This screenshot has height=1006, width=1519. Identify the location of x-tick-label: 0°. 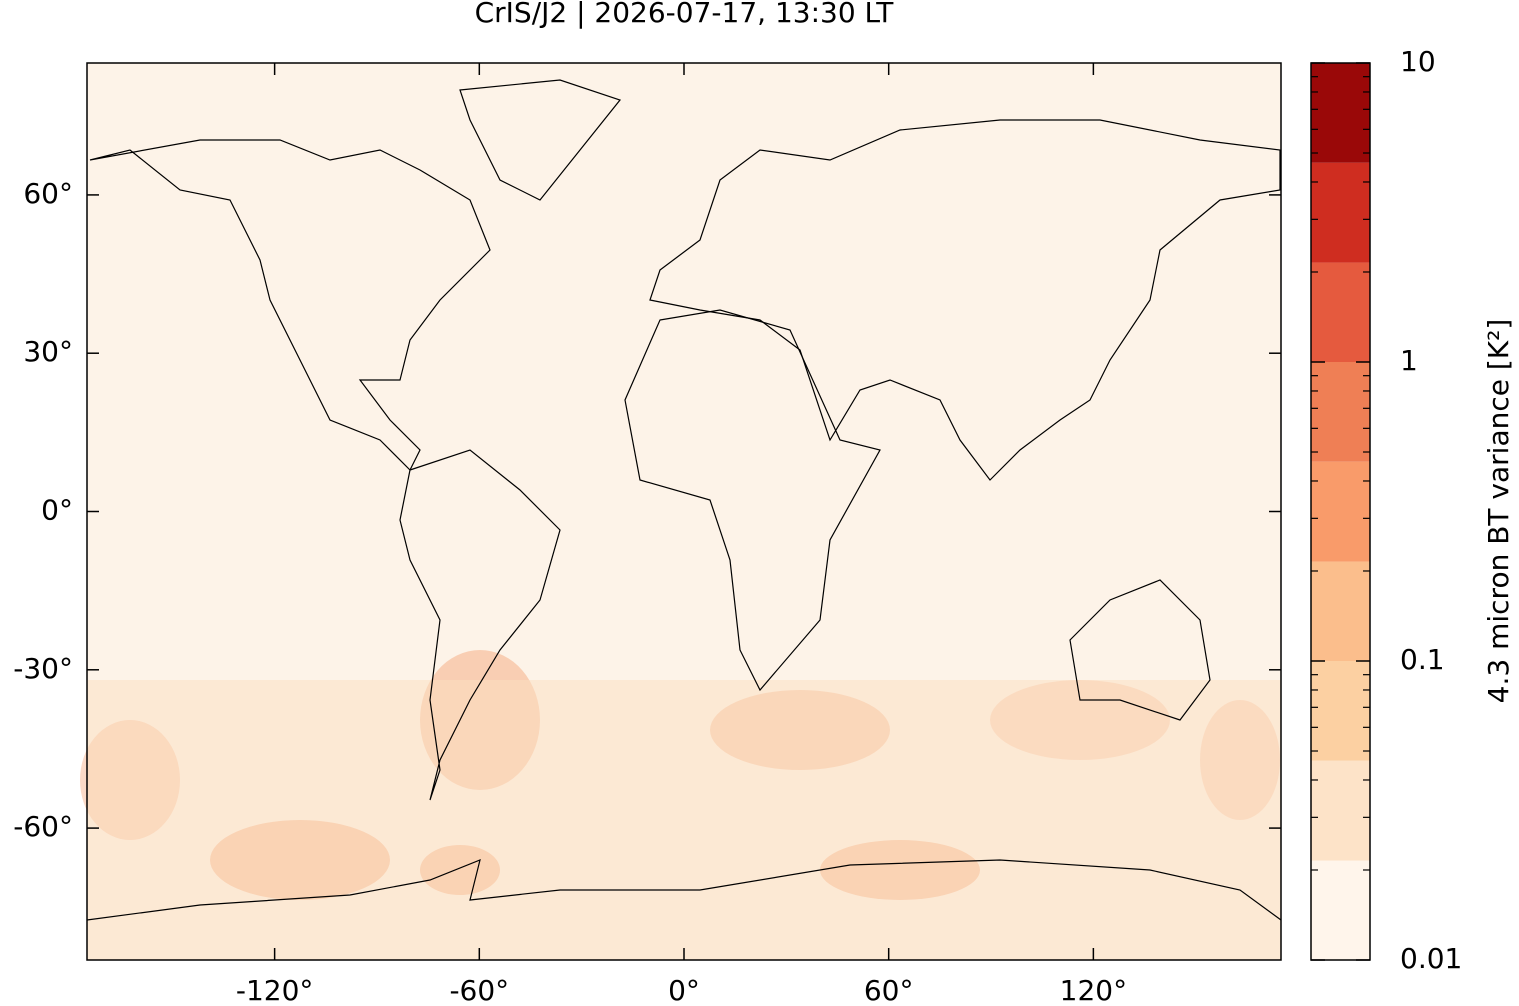
(684, 988).